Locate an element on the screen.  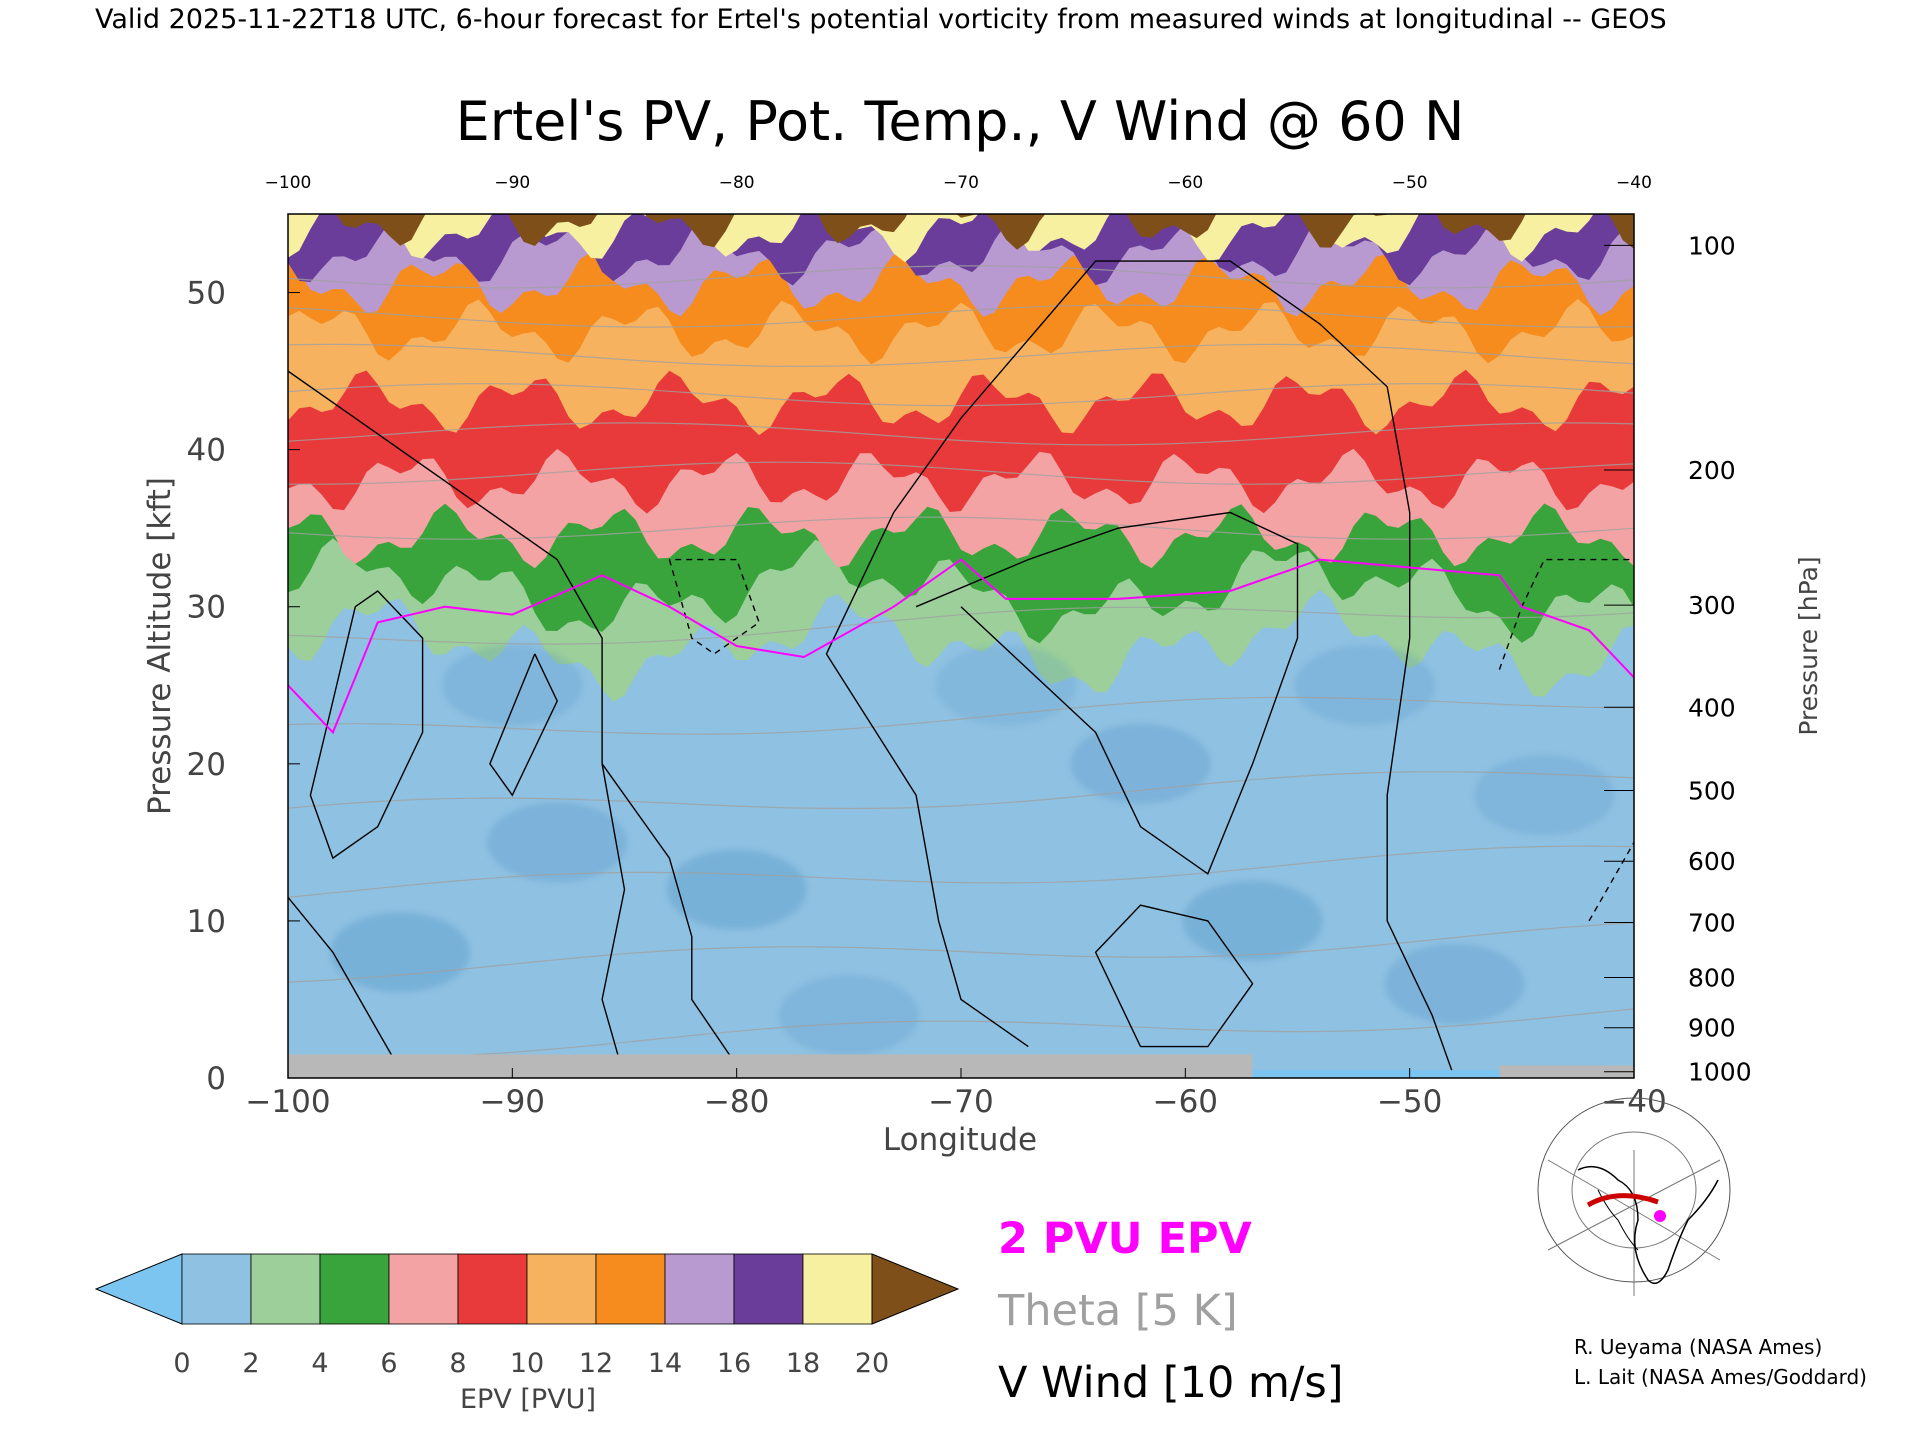
y-axis: 0 10 20 30 40 50 is located at coordinates (243, 686).